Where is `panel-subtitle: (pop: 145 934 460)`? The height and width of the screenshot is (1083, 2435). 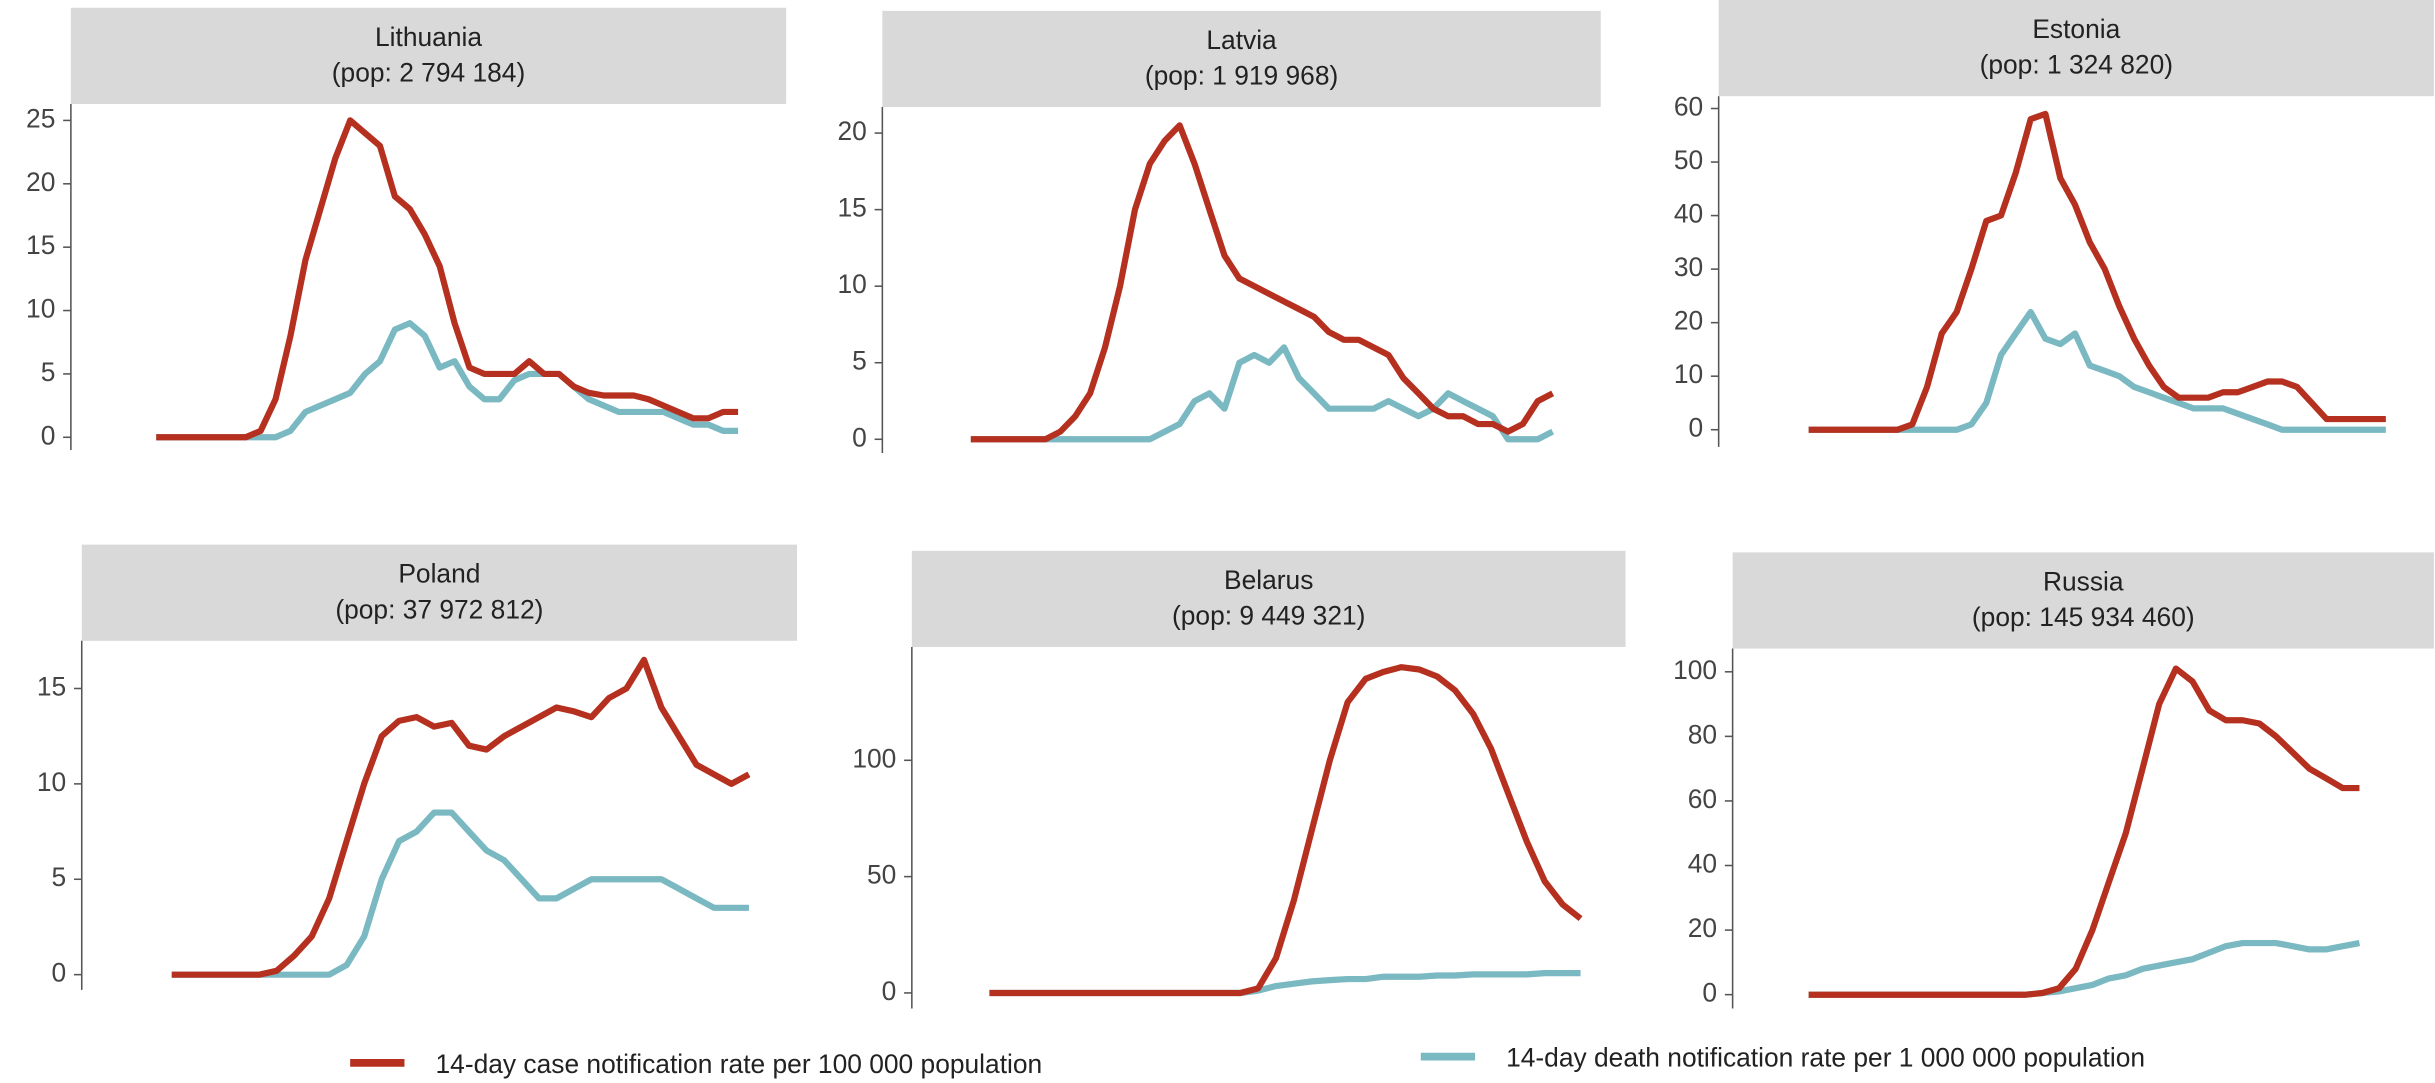
panel-subtitle: (pop: 145 934 460) is located at coordinates (2083, 617).